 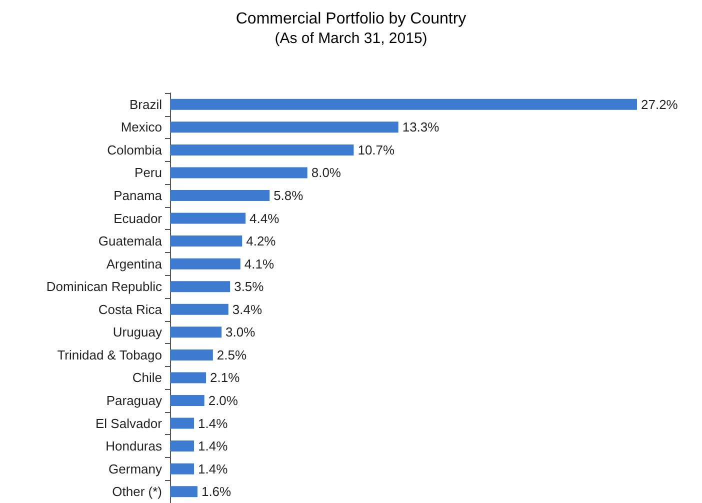 What do you see at coordinates (134, 264) in the screenshot?
I see `y-tick-label: Argentina` at bounding box center [134, 264].